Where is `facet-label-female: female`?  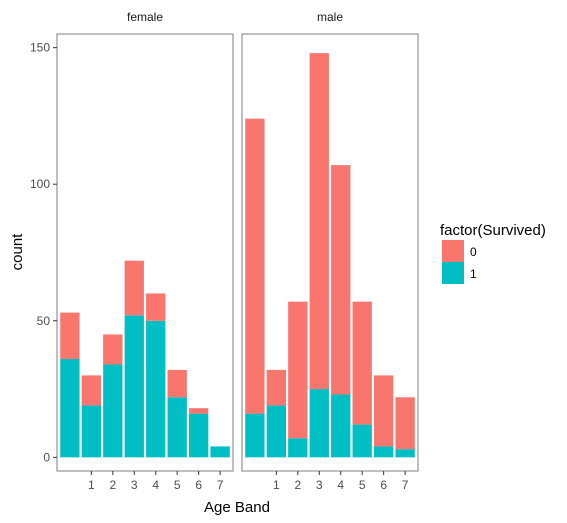
facet-label-female: female is located at coordinates (145, 17).